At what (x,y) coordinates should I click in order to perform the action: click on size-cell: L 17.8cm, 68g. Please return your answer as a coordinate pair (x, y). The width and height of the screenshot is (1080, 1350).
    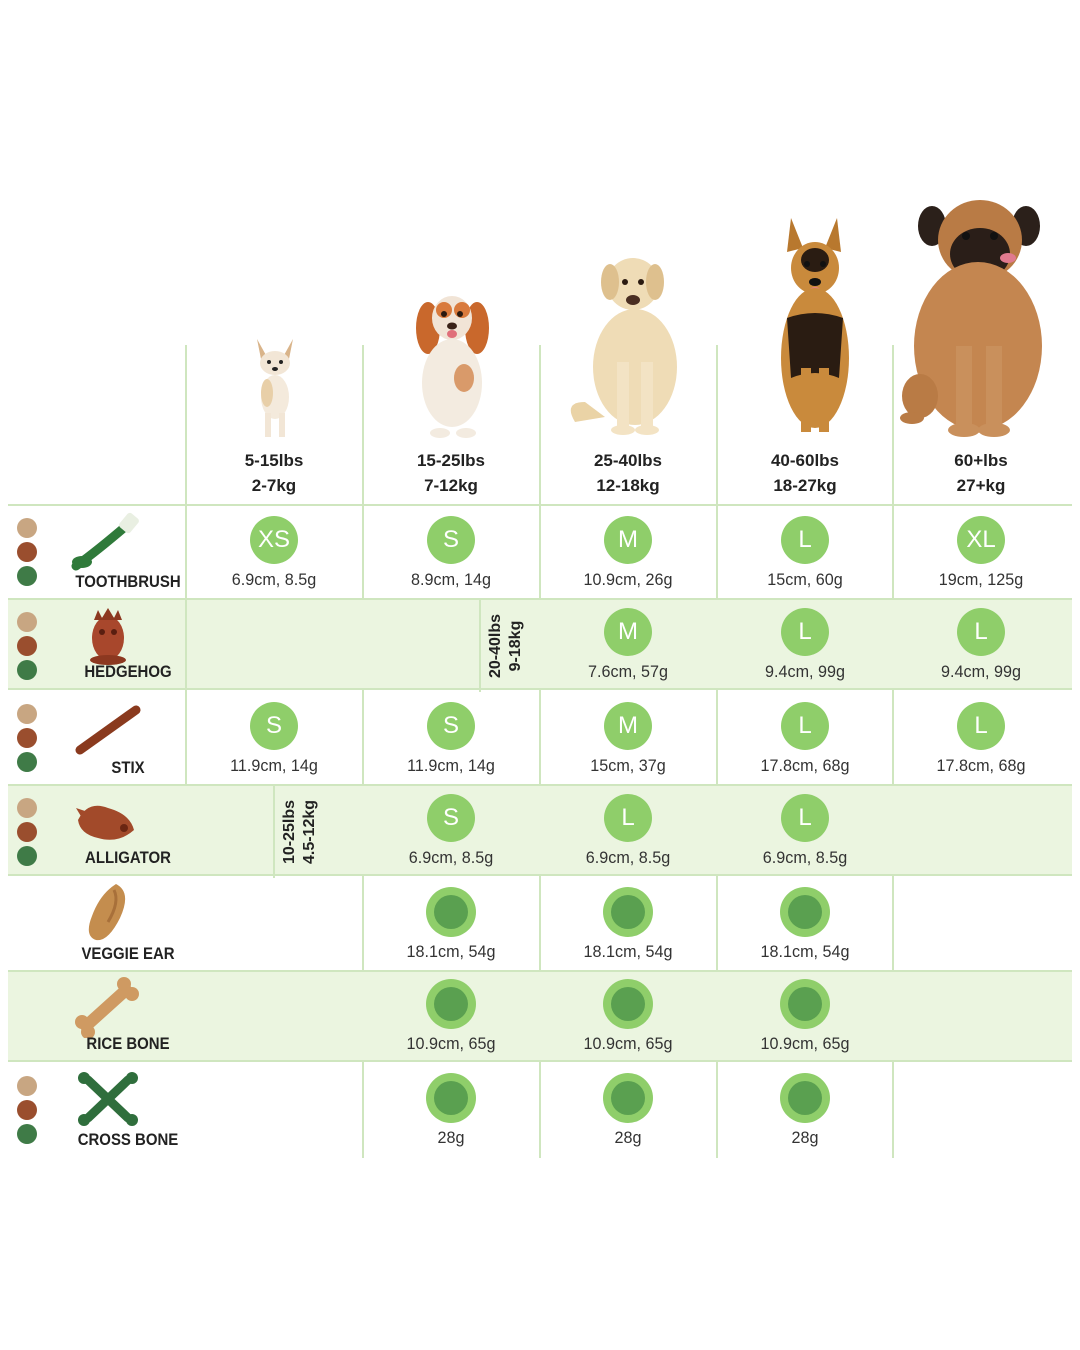
    Looking at the image, I should click on (981, 738).